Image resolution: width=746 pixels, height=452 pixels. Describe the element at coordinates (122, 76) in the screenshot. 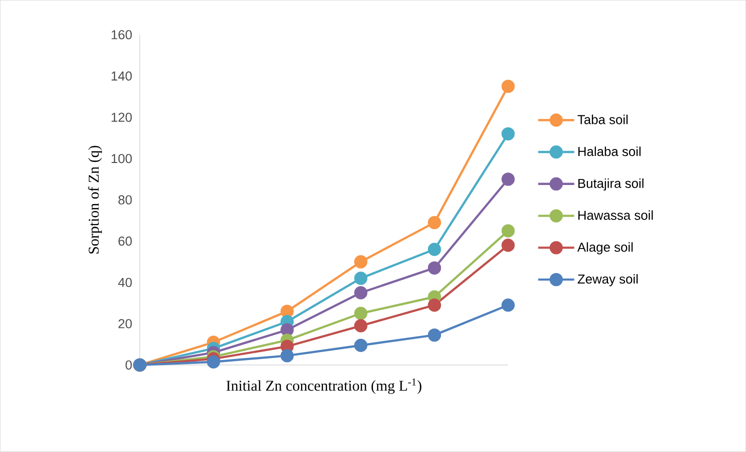

I see `y-tick-label: 140` at that location.